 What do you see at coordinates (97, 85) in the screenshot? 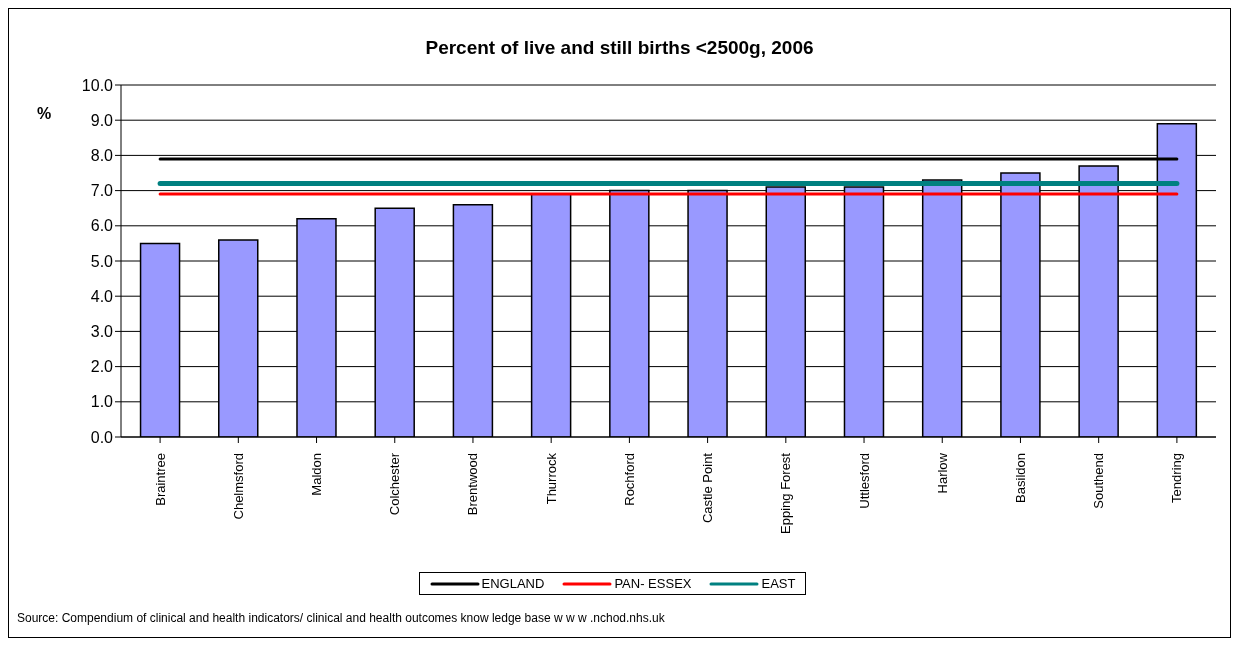
I see `y-tick-label: 10.0` at bounding box center [97, 85].